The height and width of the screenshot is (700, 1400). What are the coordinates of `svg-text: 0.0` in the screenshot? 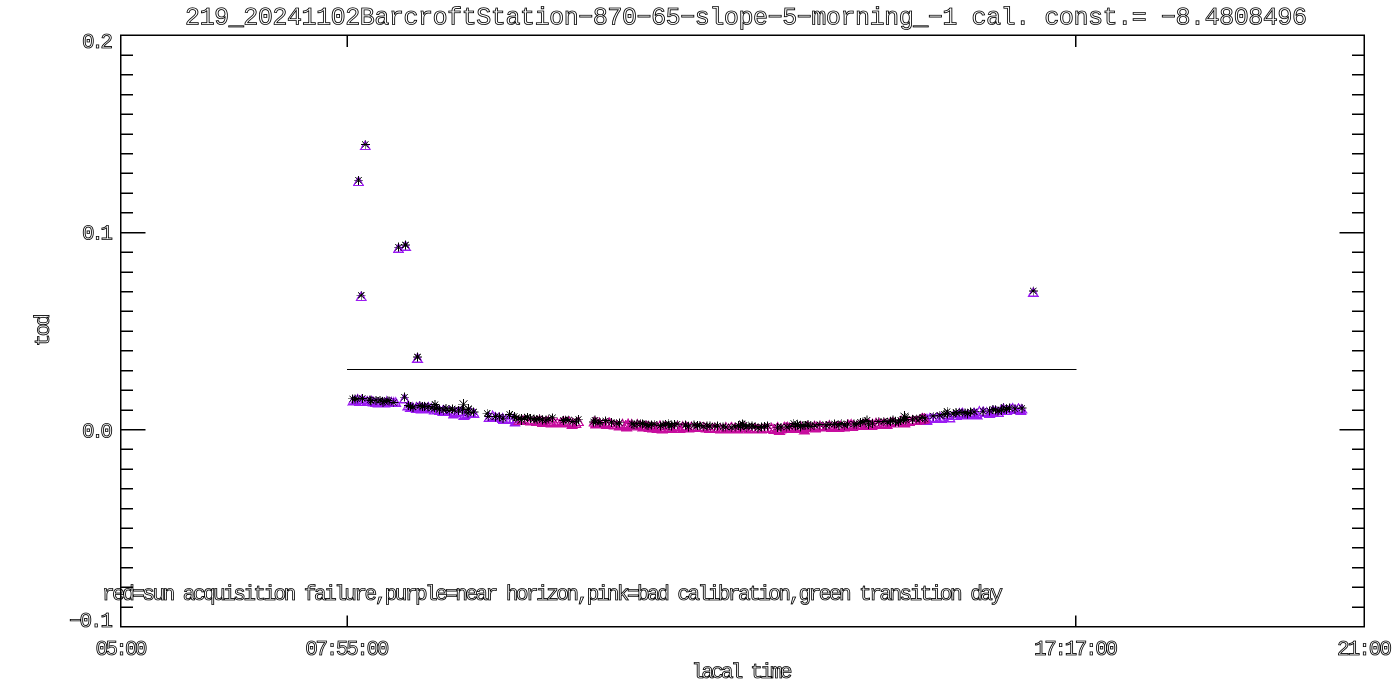 It's located at (97, 432).